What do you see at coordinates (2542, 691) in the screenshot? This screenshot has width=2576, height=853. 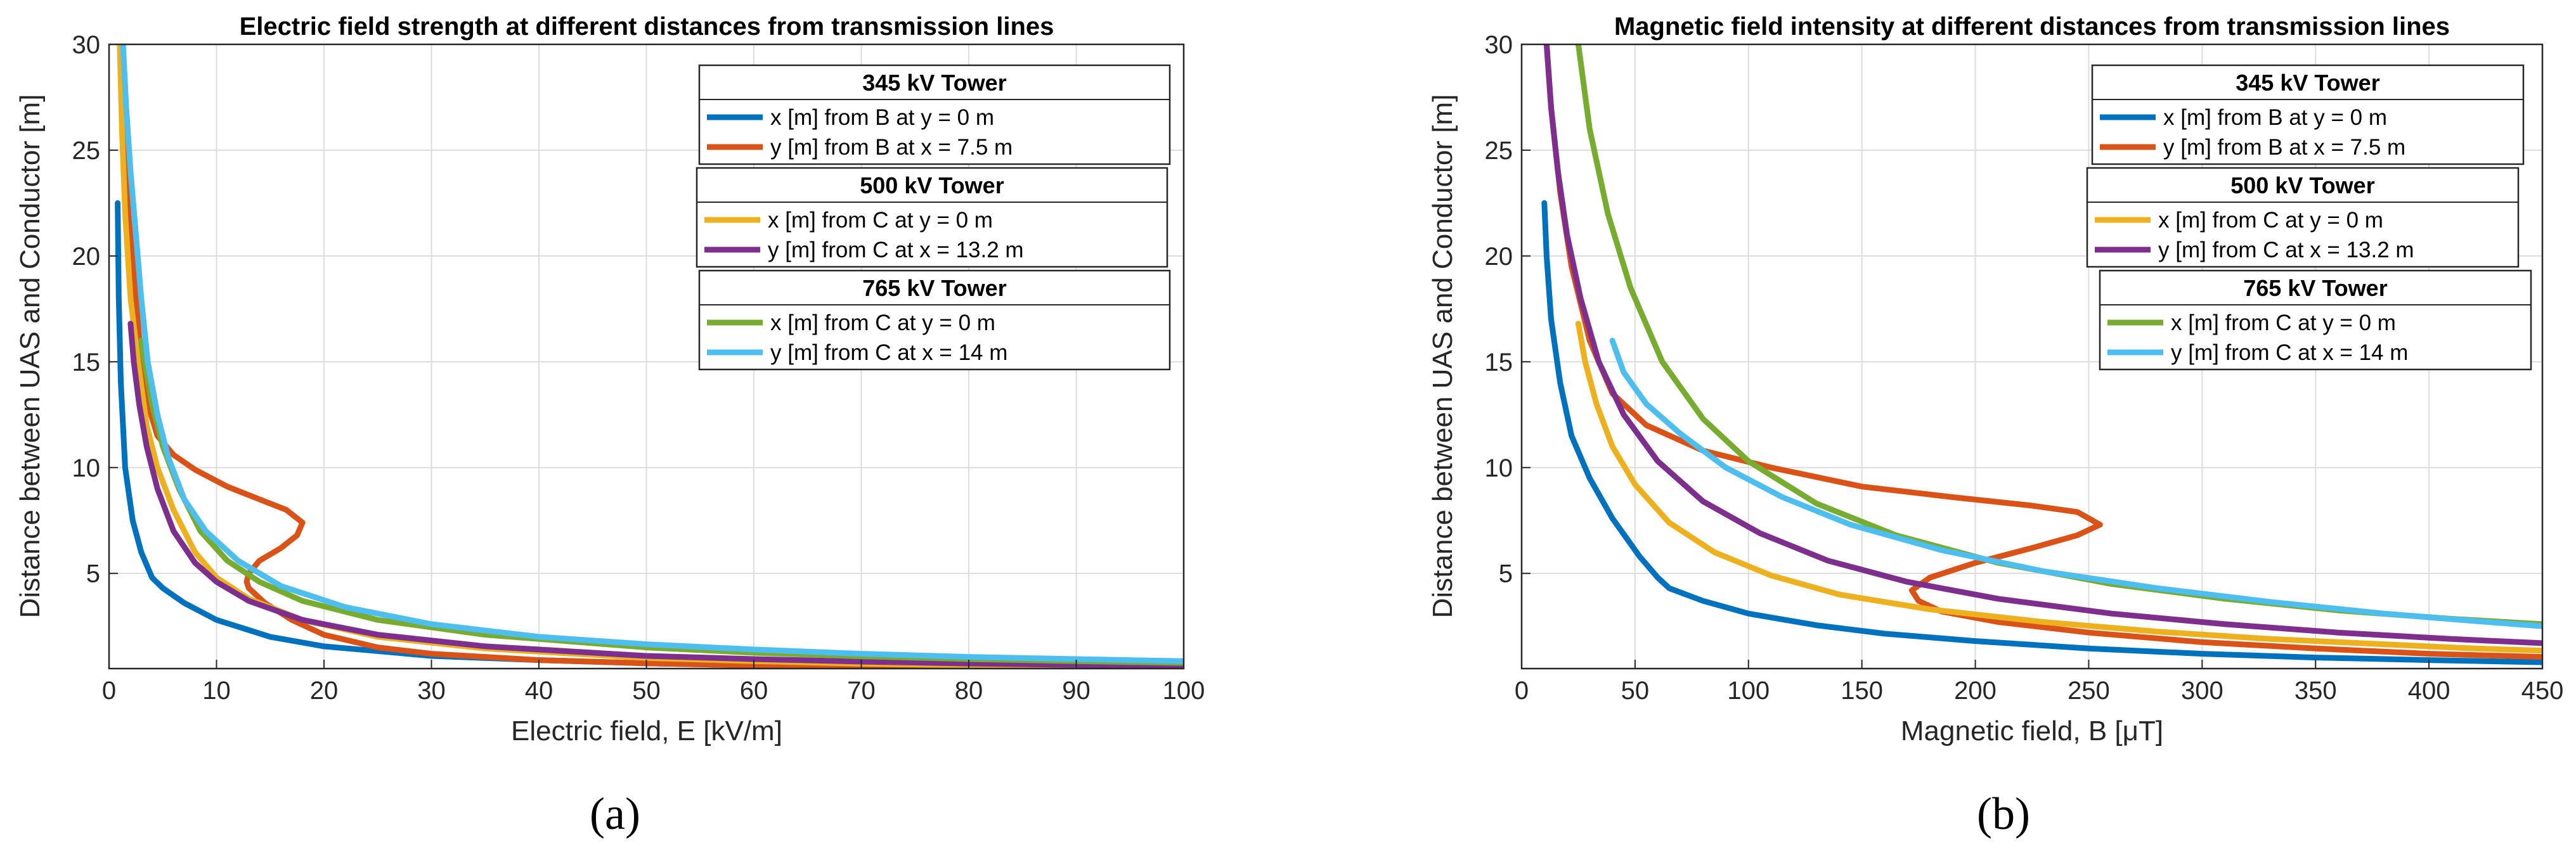 I see `x-tick-label: 450` at bounding box center [2542, 691].